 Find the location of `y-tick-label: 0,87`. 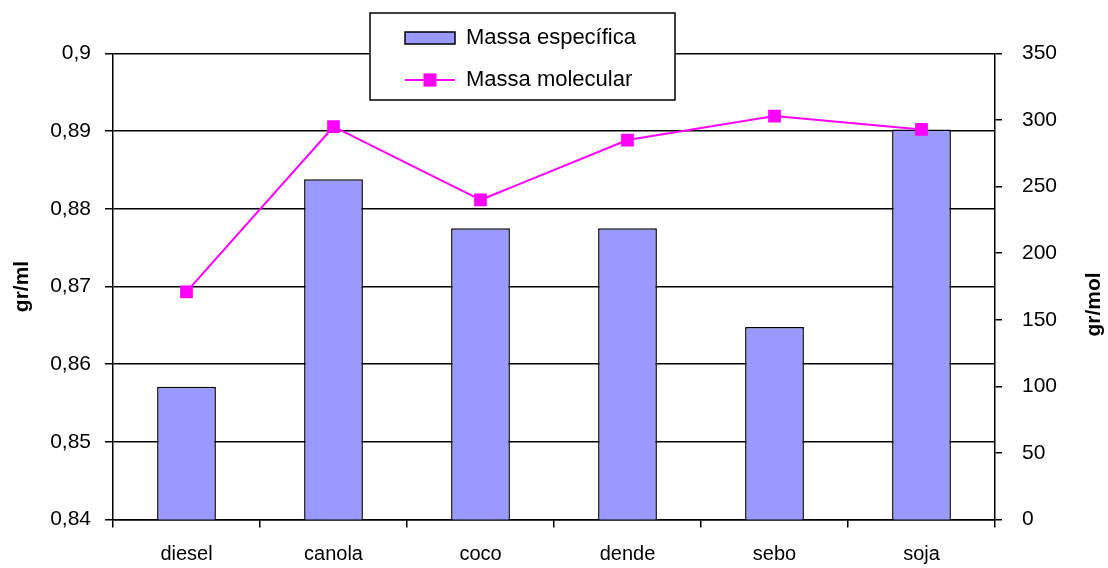

y-tick-label: 0,87 is located at coordinates (70, 285).